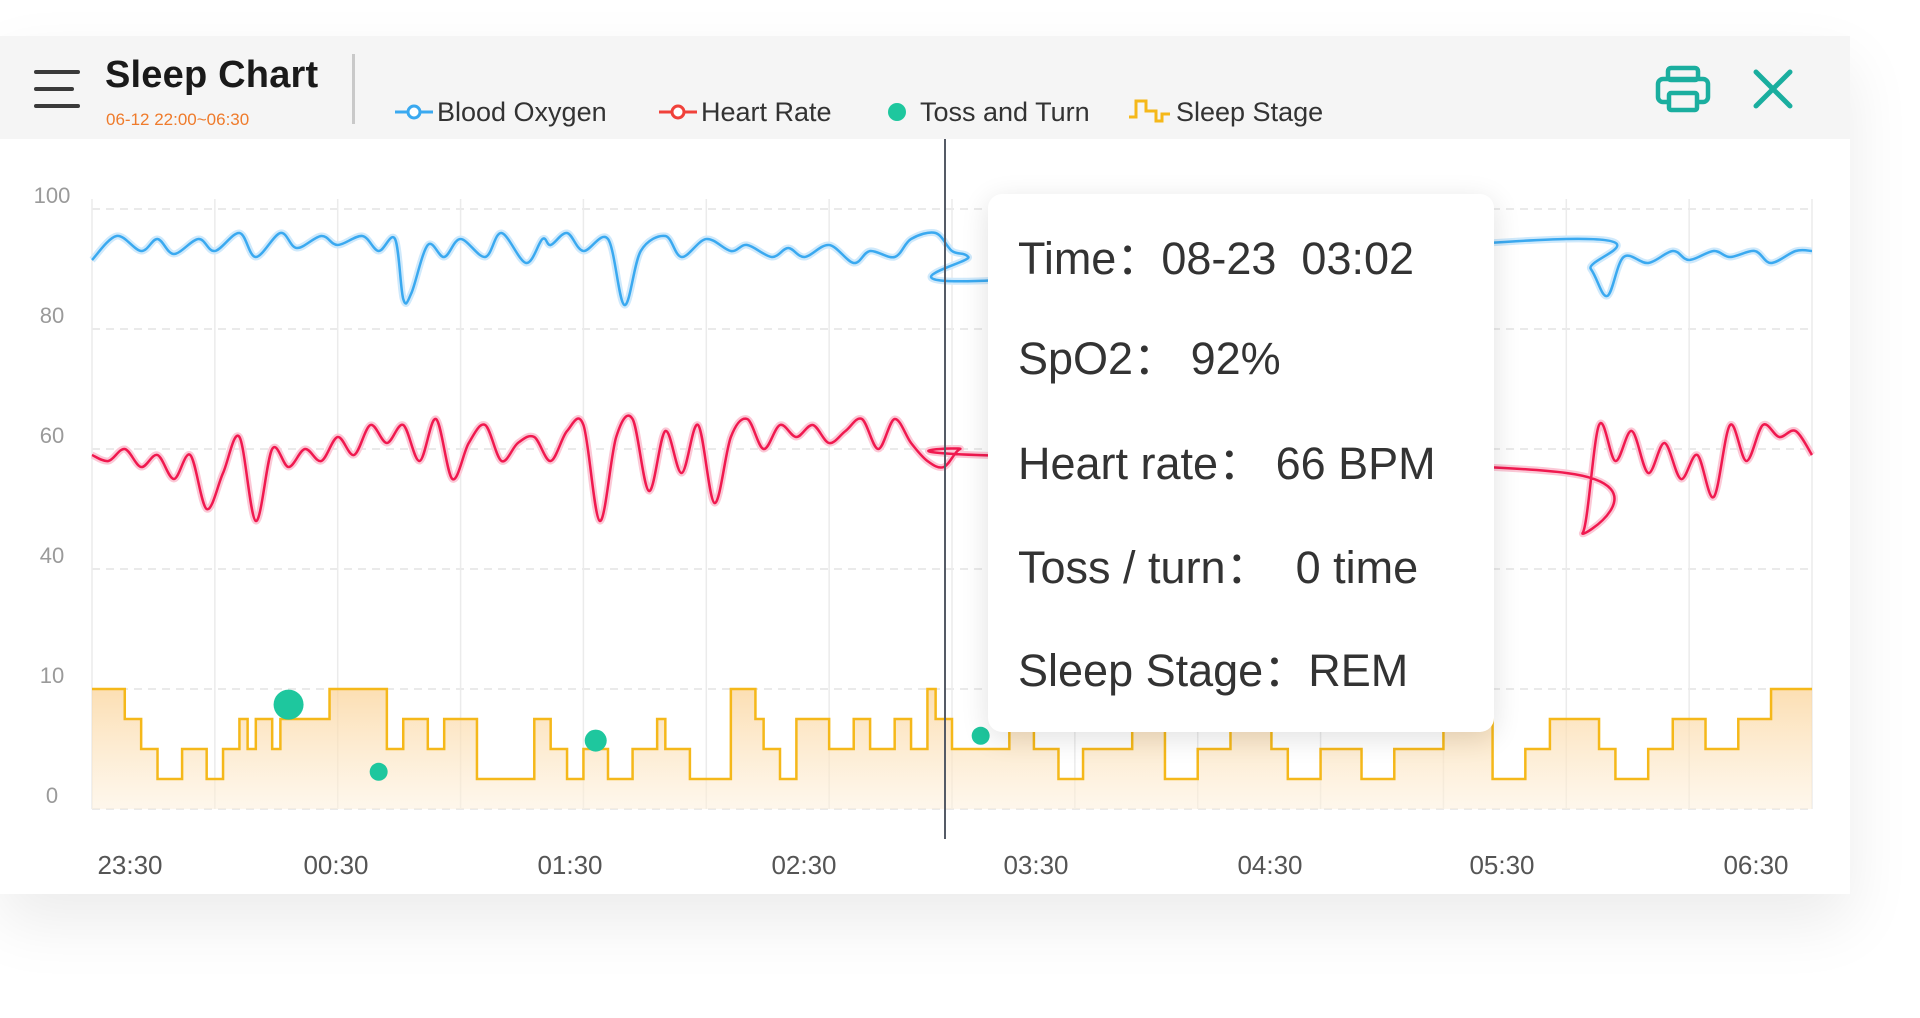 This screenshot has height=1018, width=1920. What do you see at coordinates (414, 112) in the screenshot?
I see `blood-oxygen-legend-icon` at bounding box center [414, 112].